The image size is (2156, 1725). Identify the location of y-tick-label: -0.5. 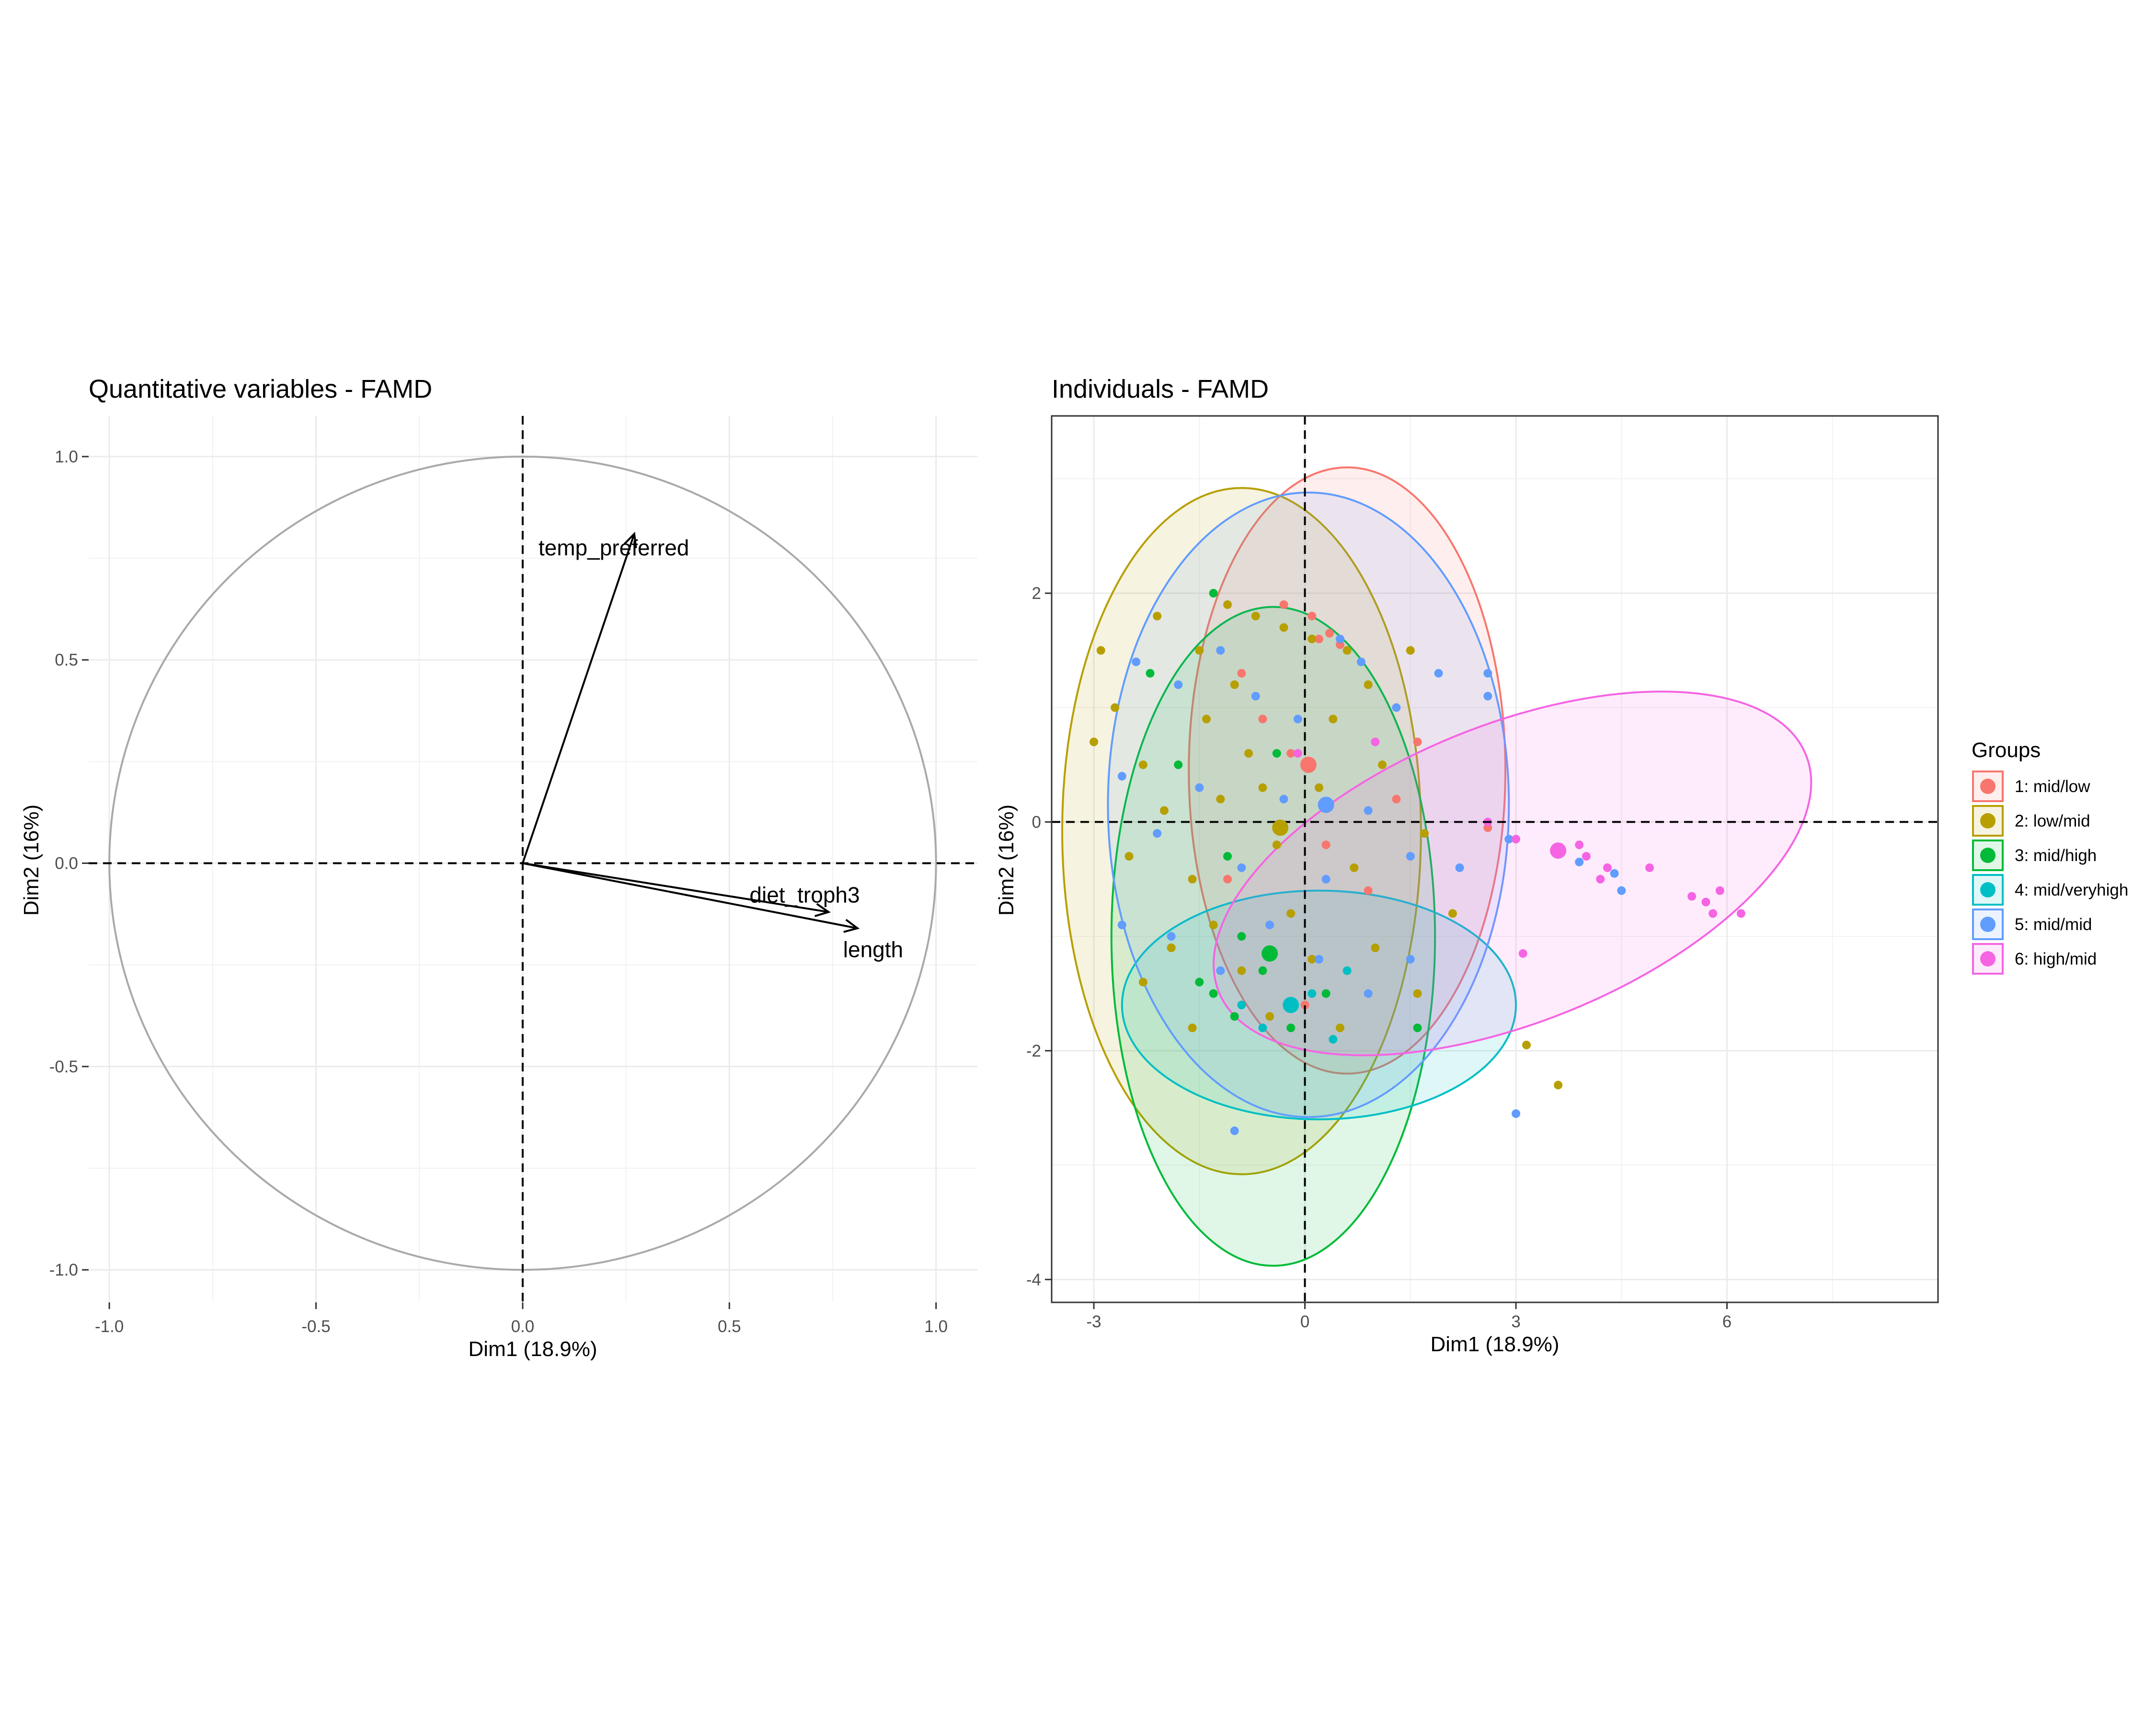
(63, 1067).